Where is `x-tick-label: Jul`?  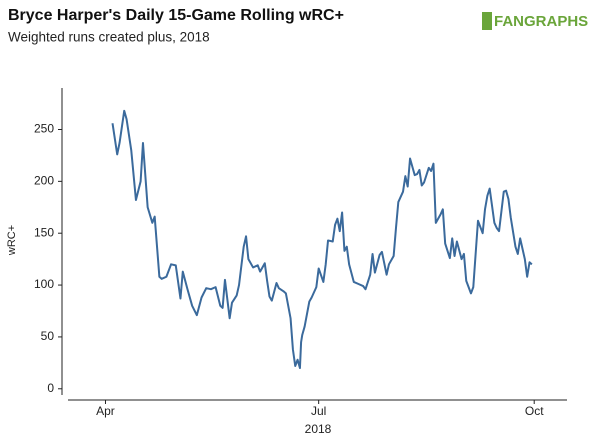 x-tick-label: Jul is located at coordinates (318, 411).